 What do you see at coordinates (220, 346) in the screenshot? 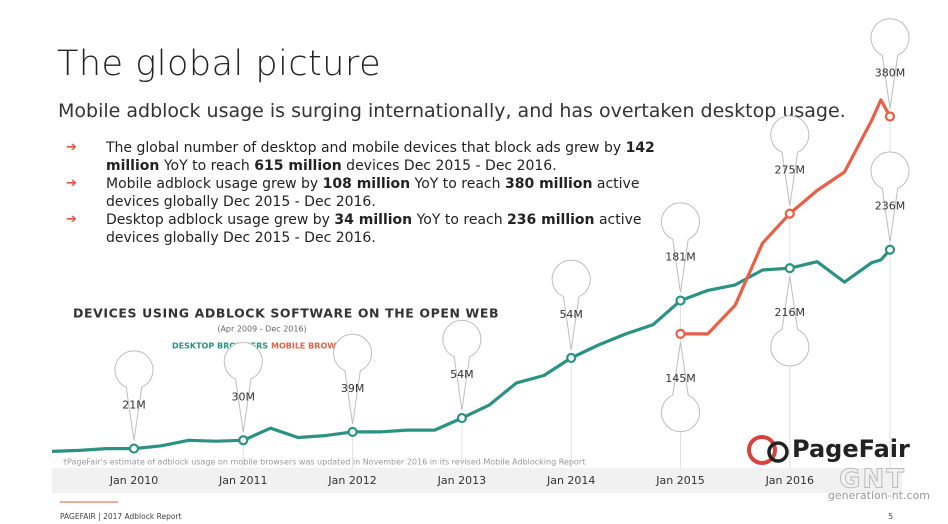
I see `legend-label: DESKTOP BROWSERS` at bounding box center [220, 346].